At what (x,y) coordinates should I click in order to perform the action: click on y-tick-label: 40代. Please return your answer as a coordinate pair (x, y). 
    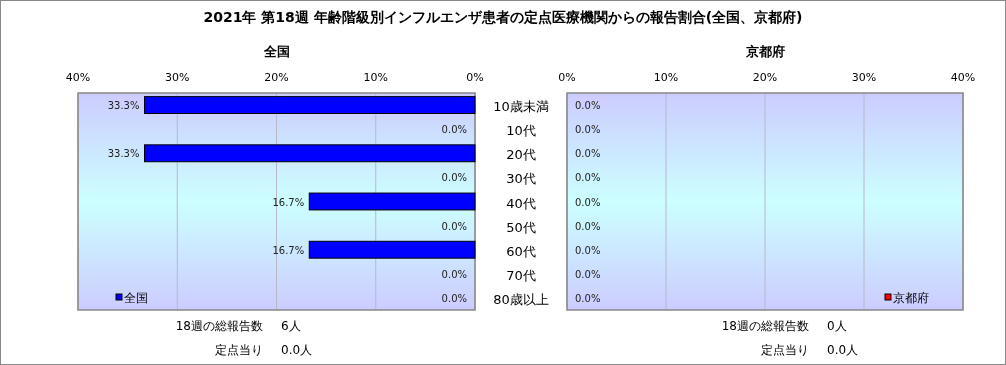
    Looking at the image, I should click on (521, 203).